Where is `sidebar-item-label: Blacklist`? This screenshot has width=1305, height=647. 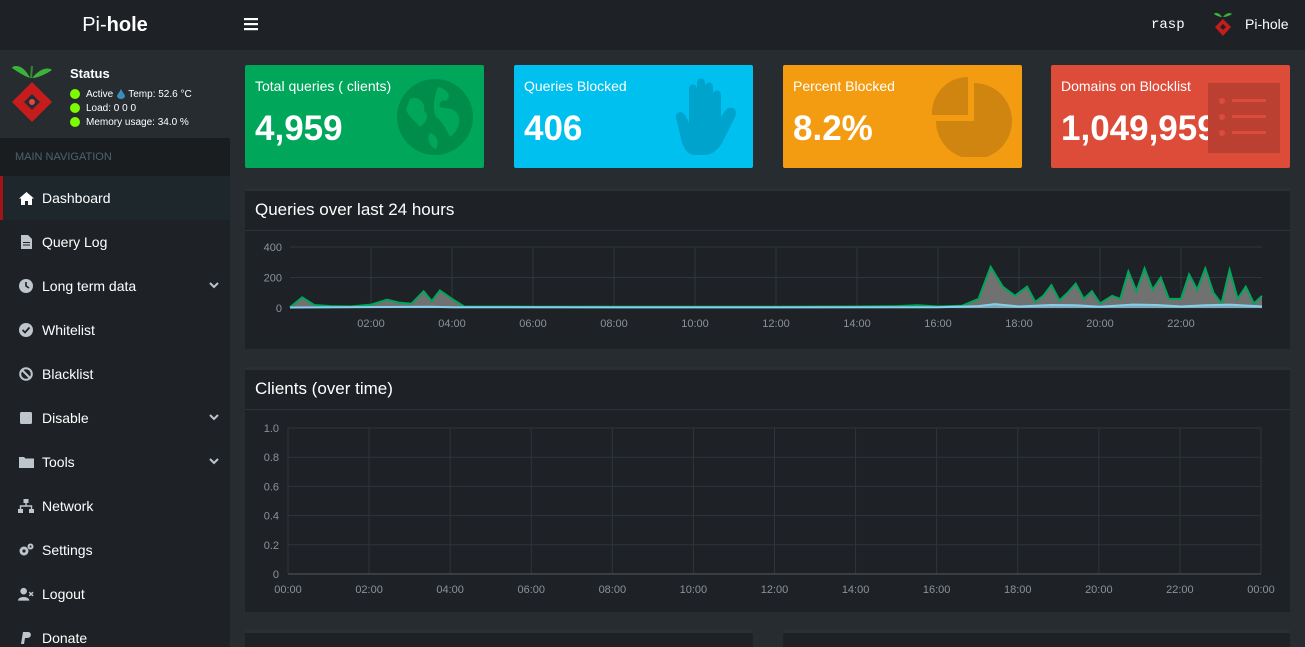 sidebar-item-label: Blacklist is located at coordinates (68, 374).